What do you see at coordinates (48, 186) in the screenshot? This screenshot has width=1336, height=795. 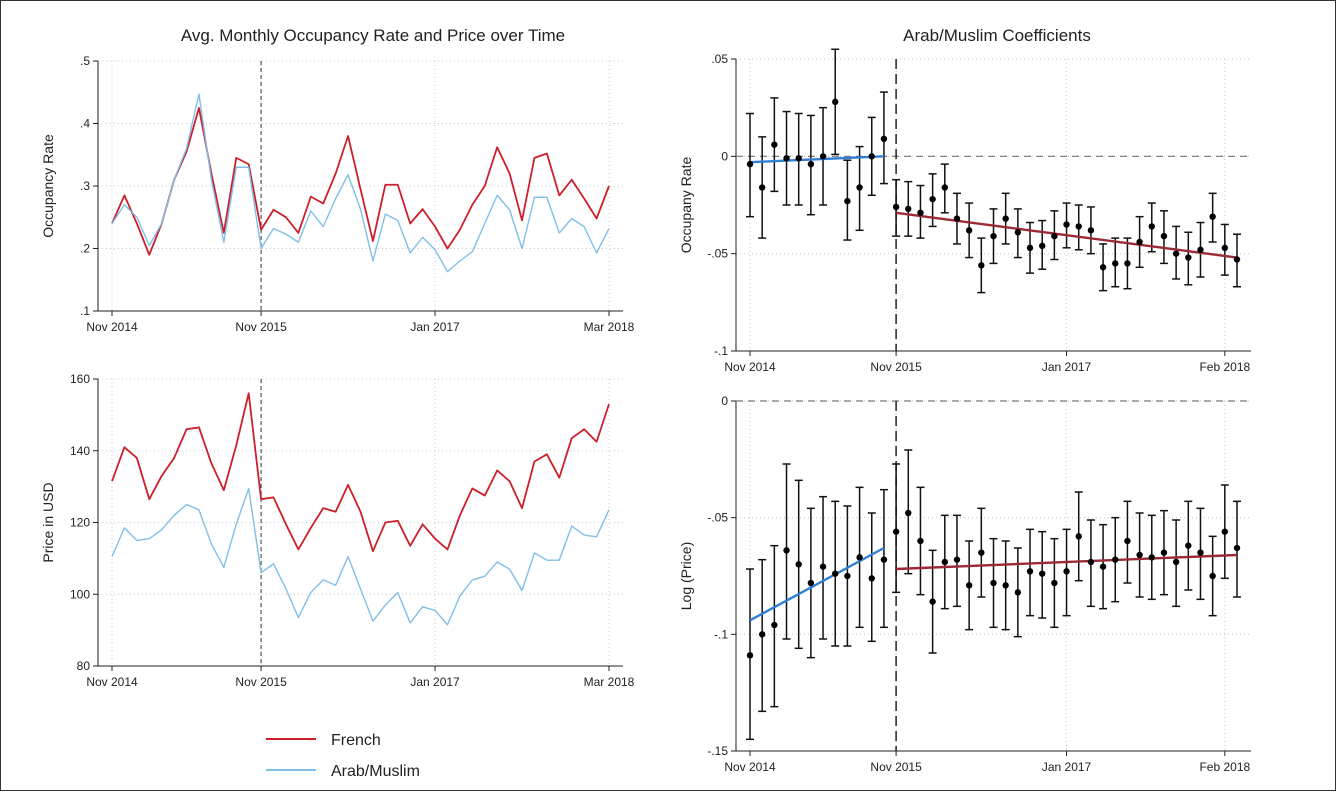 I see `y-axis-title: Occupancy Rate` at bounding box center [48, 186].